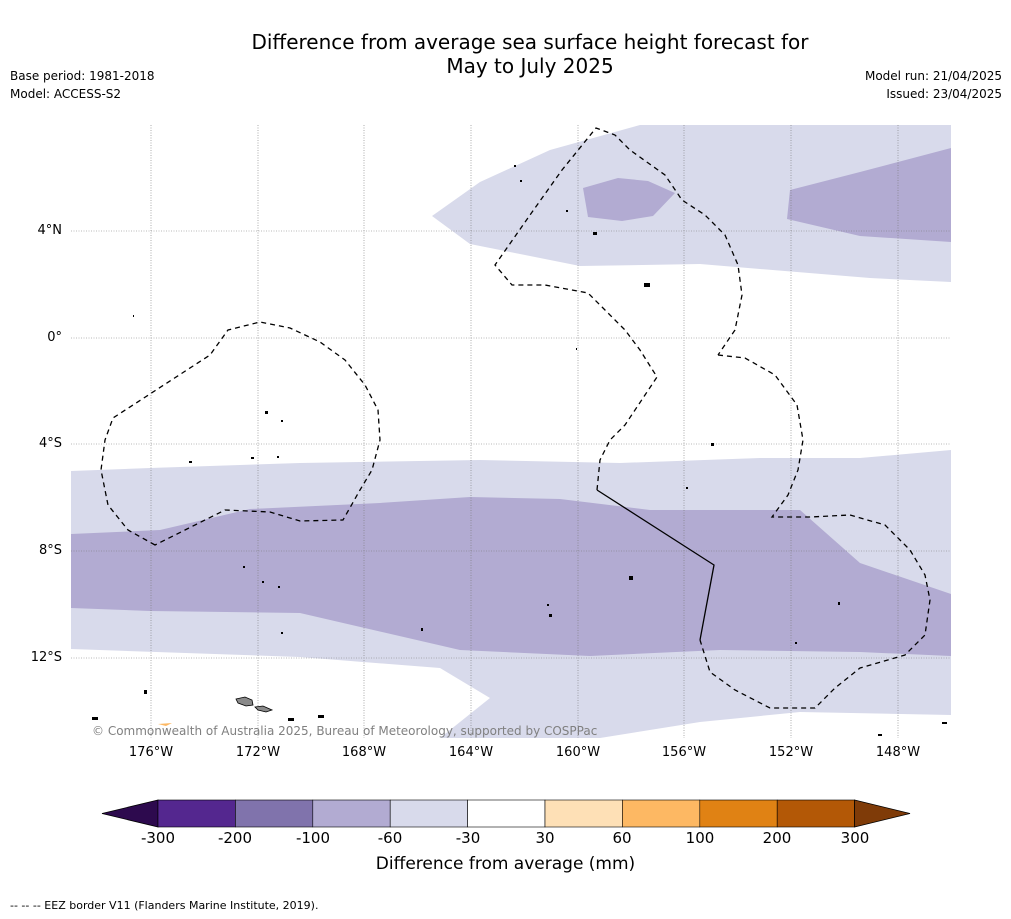  Describe the element at coordinates (933, 76) in the screenshot. I see `model-run: Model run: 21/04/2025` at that location.